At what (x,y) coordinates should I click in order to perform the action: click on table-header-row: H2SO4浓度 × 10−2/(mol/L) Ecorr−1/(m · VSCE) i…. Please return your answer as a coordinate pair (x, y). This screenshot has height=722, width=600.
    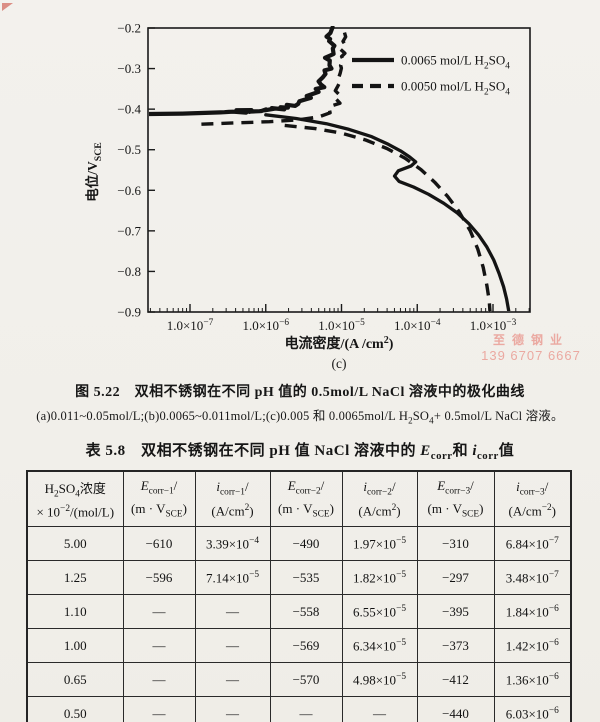
    Looking at the image, I should click on (299, 498).